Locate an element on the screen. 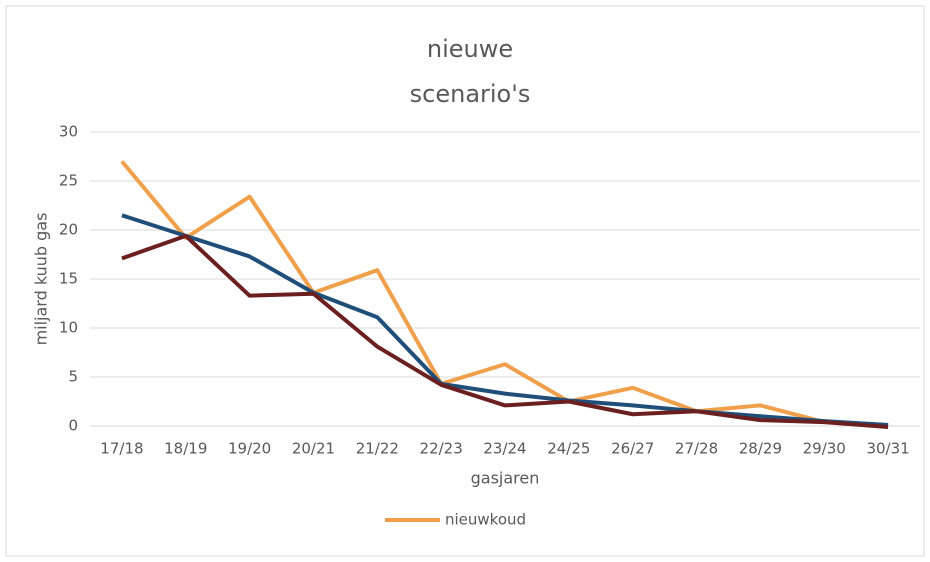  y-tick-label: 0 is located at coordinates (73, 426).